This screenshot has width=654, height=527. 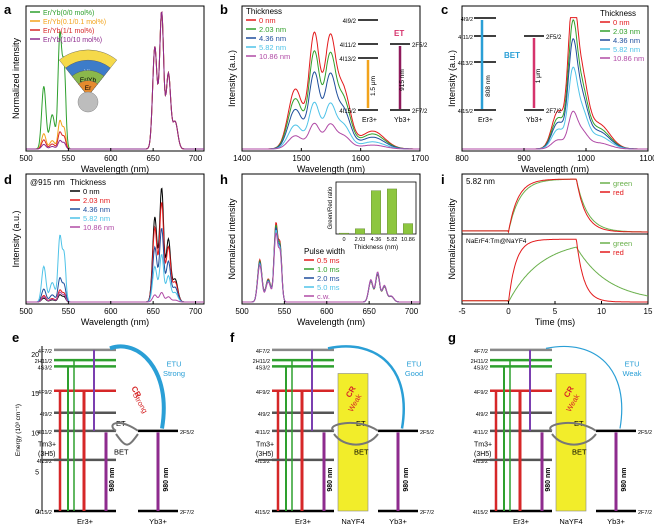 I want to click on legend-title: Pulse width, so click(x=324, y=251).